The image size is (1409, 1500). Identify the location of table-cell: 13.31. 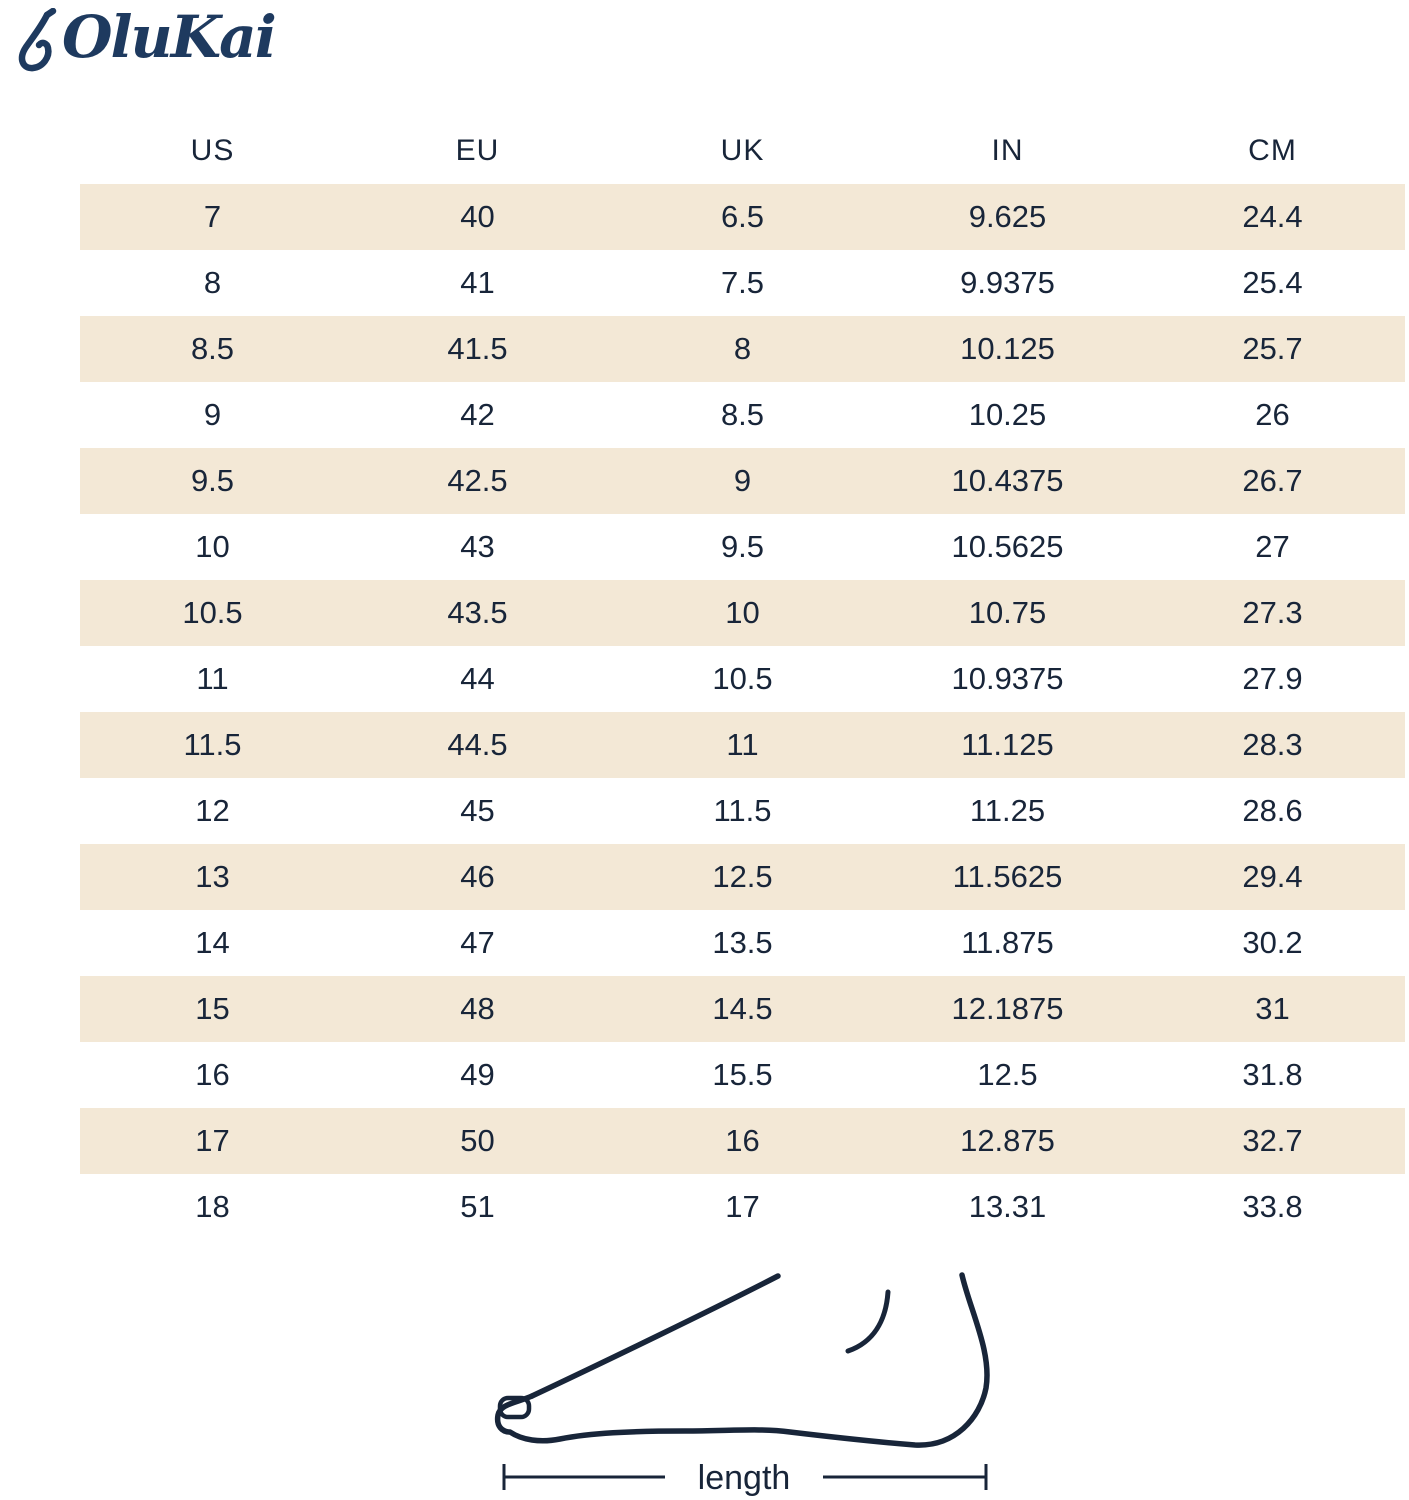
(1007, 1206).